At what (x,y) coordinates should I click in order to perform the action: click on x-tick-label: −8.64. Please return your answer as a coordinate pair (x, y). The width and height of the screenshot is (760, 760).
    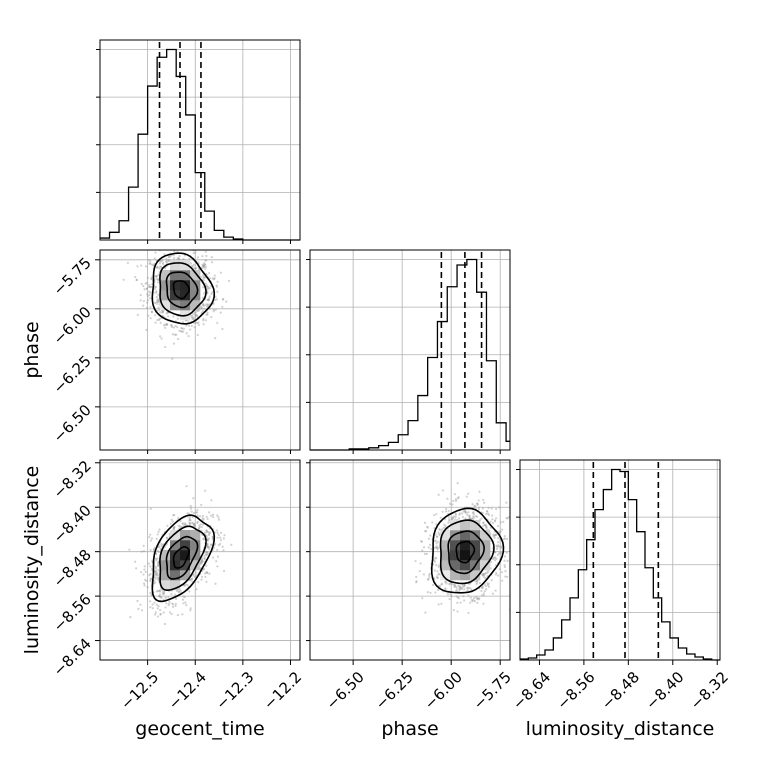
    Looking at the image, I should click on (531, 690).